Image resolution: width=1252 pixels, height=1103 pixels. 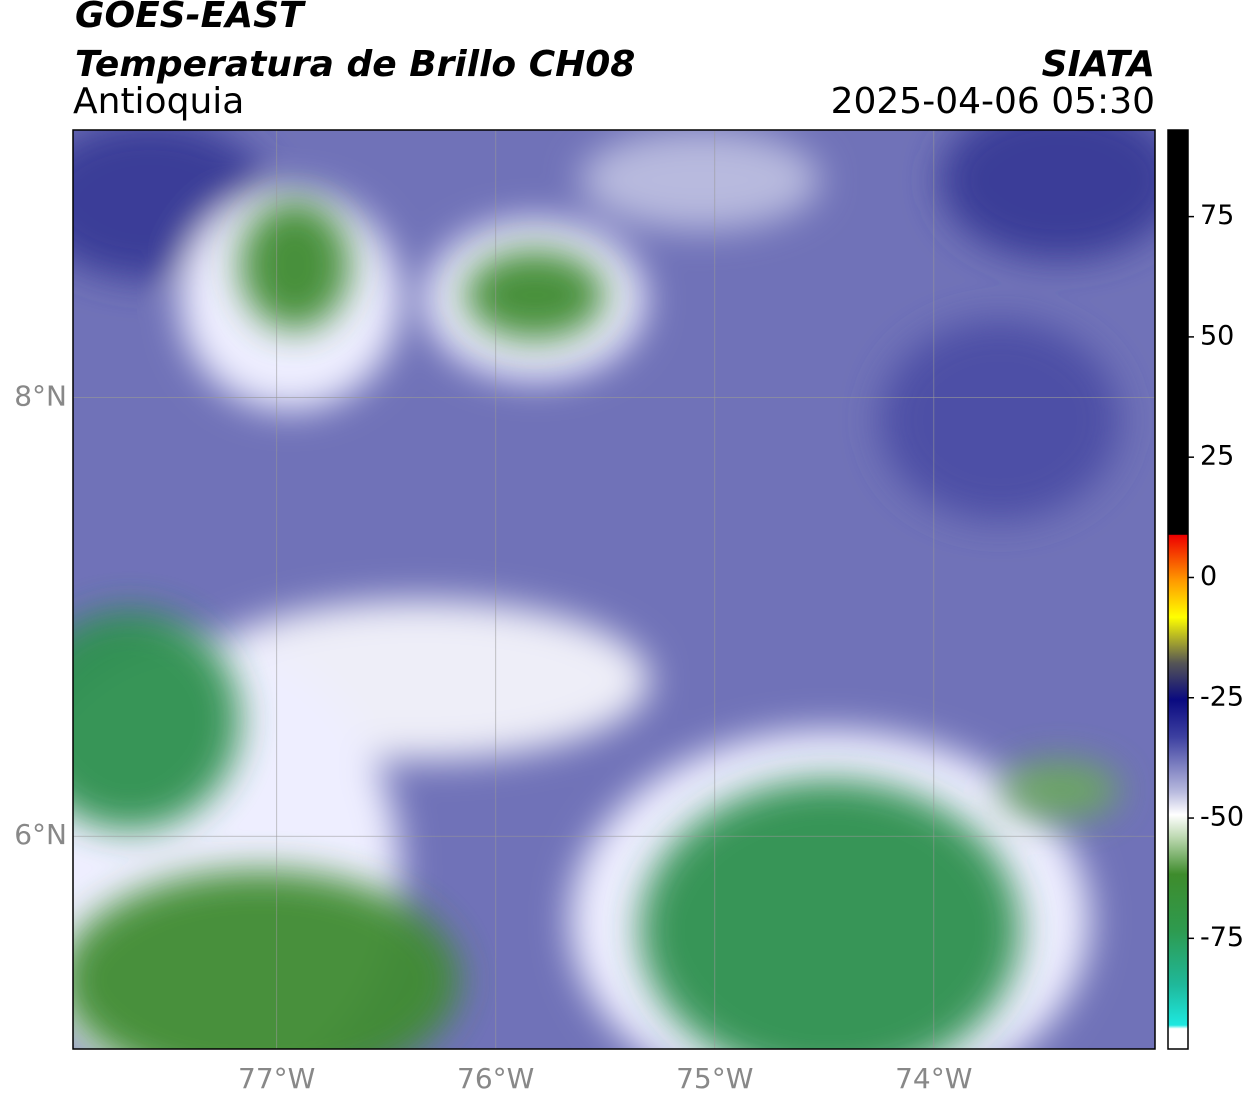 What do you see at coordinates (1178, 589) in the screenshot?
I see `colorbar` at bounding box center [1178, 589].